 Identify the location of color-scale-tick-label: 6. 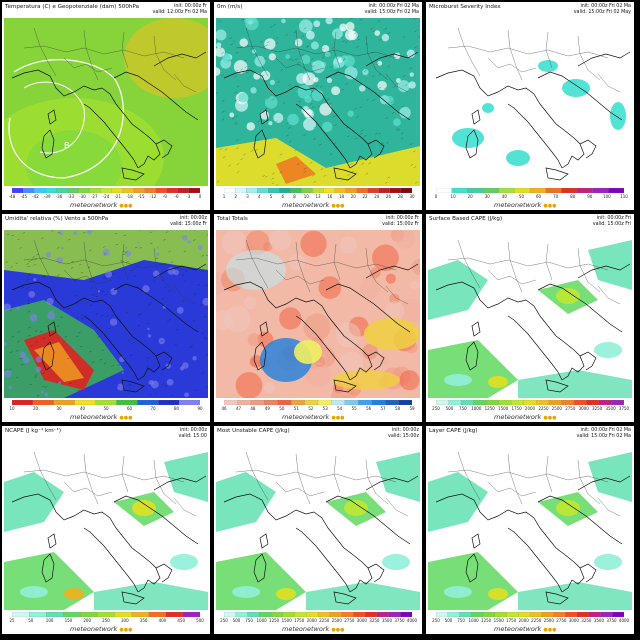
(283, 196).